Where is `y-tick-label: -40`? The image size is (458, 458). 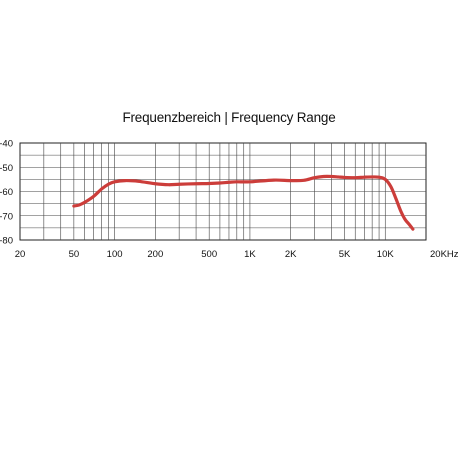 y-tick-label: -40 is located at coordinates (6, 144).